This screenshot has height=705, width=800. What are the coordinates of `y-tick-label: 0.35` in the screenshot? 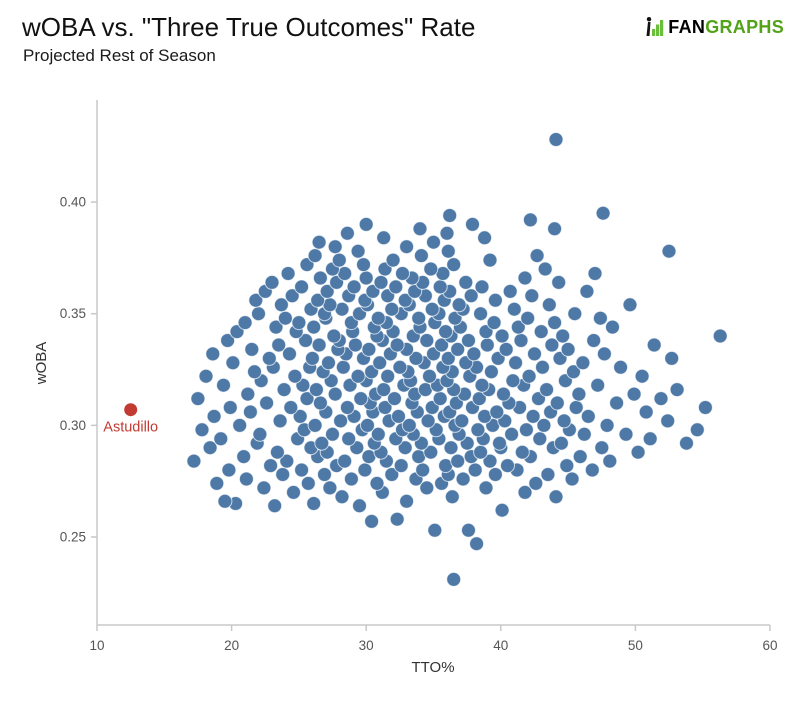 It's located at (73, 313).